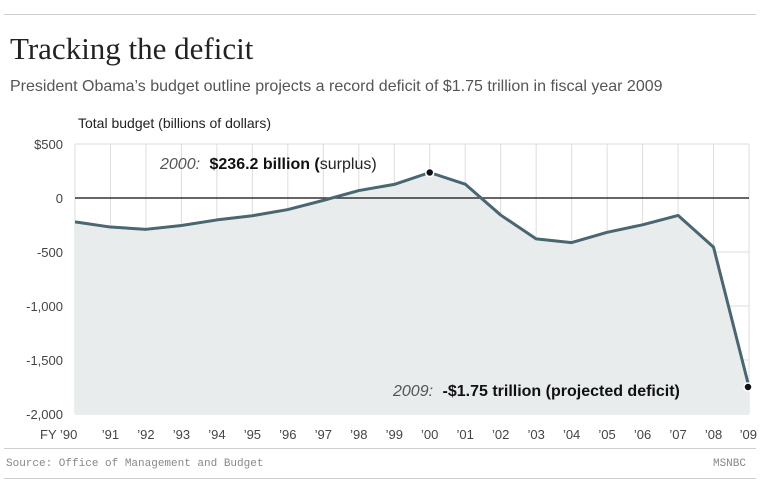  Describe the element at coordinates (110, 434) in the screenshot. I see `x-tick-label: ’91` at that location.